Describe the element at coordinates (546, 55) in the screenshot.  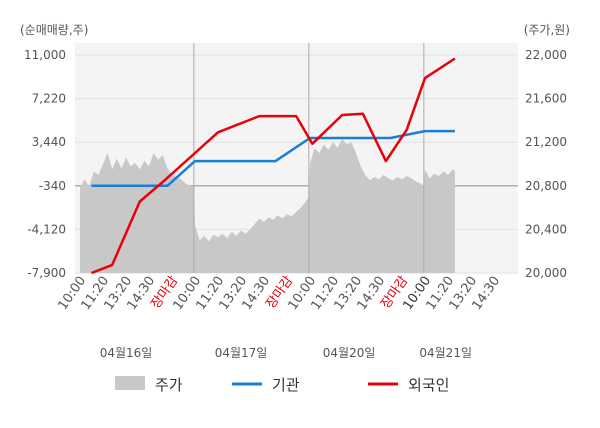
I see `right-tick-label: 22,000` at that location.